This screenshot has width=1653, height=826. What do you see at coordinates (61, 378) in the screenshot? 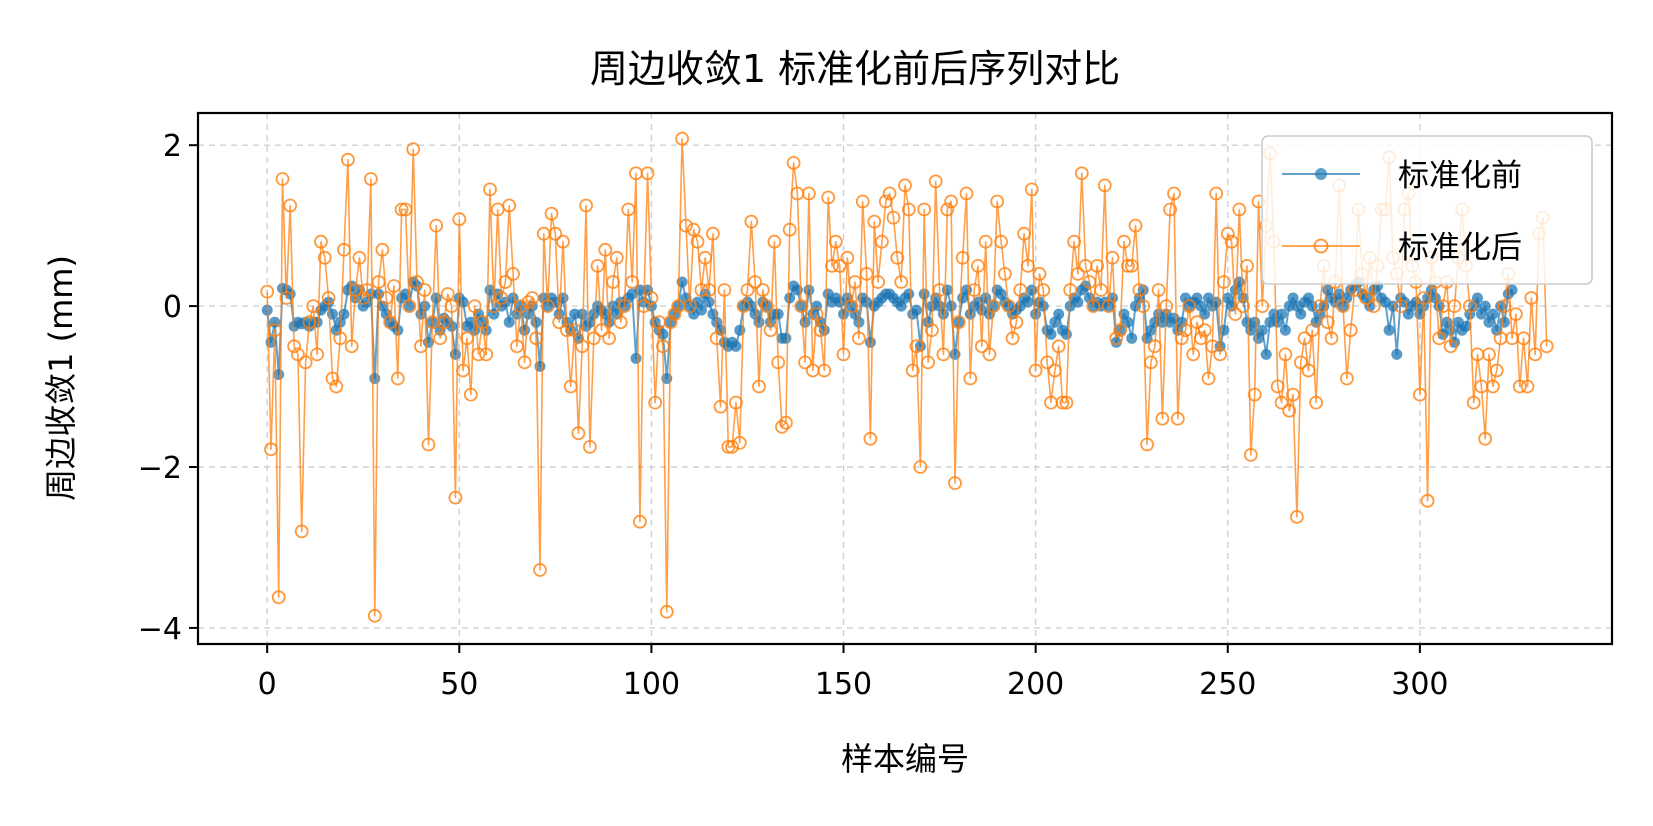
I see `y-axis-label: 周边收敛1 (mm)` at bounding box center [61, 378].